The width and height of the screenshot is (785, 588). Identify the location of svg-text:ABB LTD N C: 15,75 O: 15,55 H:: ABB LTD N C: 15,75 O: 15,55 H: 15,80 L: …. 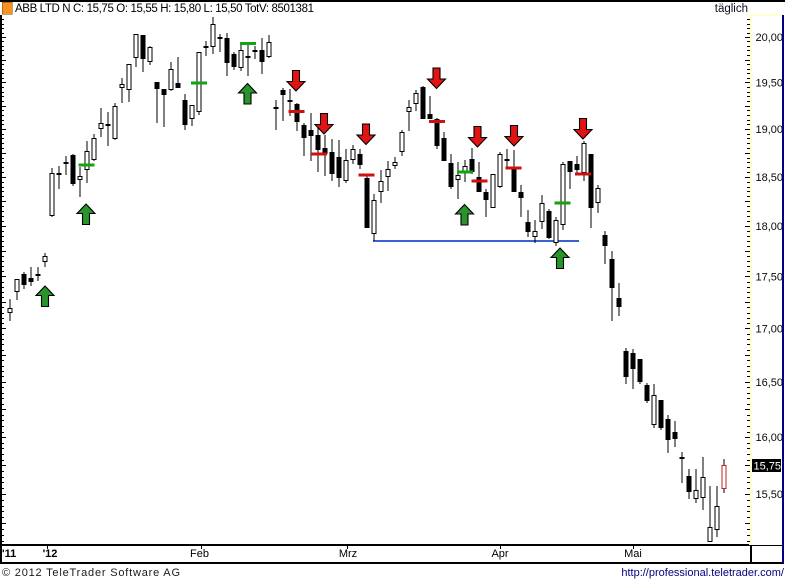
(164, 9).